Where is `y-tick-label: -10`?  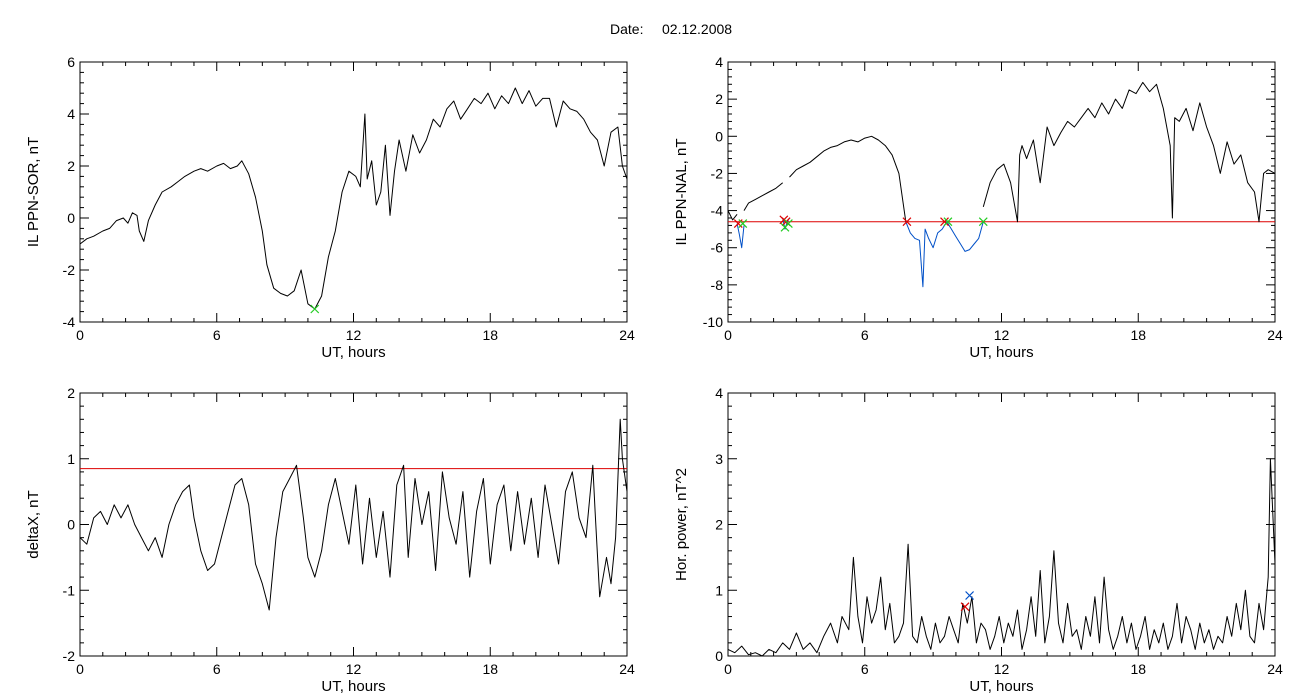
y-tick-label: -10 is located at coordinates (713, 322).